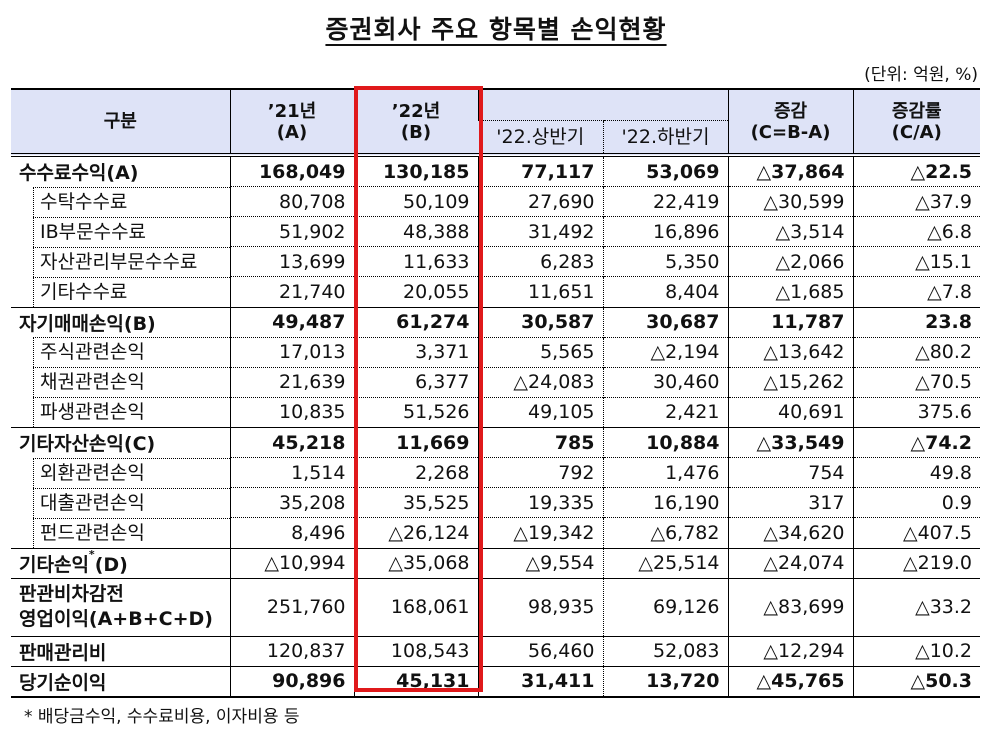  I want to click on value-2021: △10,994, so click(291, 562).